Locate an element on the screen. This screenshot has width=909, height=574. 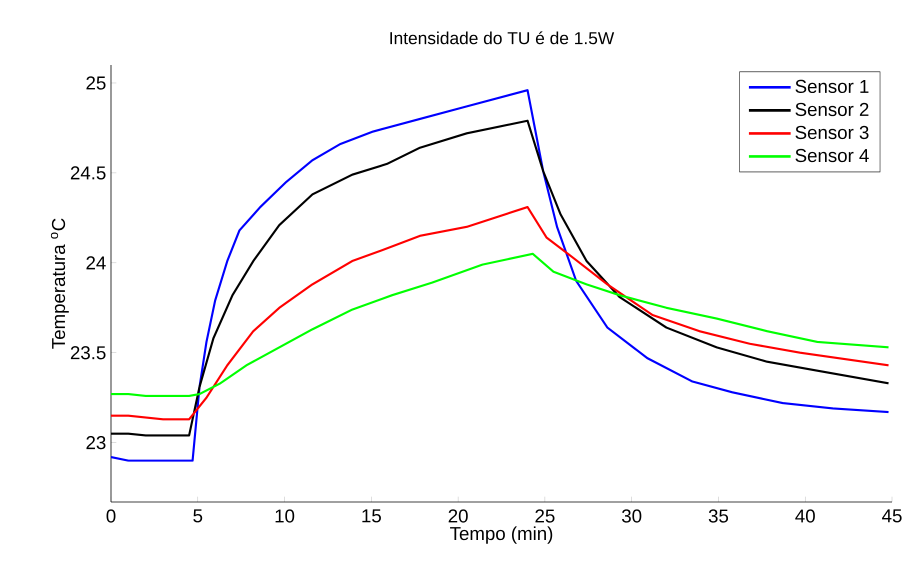
legend-label: Sensor 3 is located at coordinates (832, 133).